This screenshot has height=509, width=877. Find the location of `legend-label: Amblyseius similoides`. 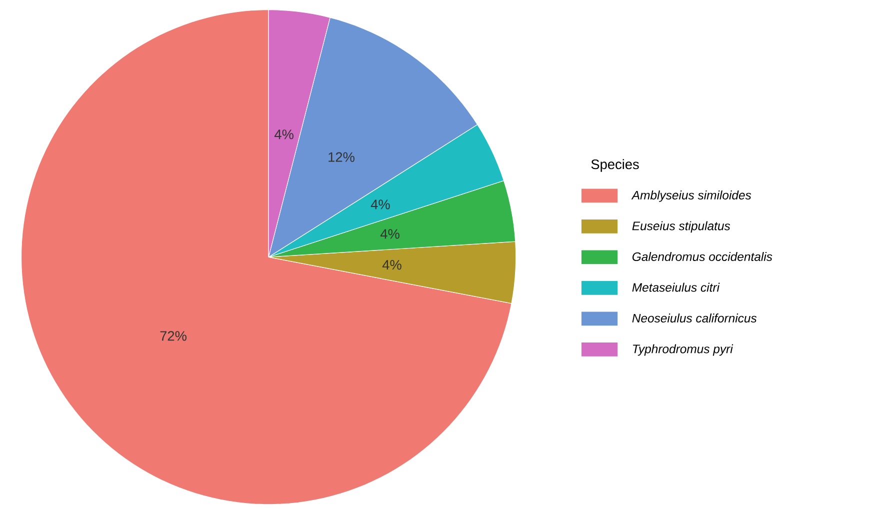

legend-label: Amblyseius similoides is located at coordinates (691, 196).